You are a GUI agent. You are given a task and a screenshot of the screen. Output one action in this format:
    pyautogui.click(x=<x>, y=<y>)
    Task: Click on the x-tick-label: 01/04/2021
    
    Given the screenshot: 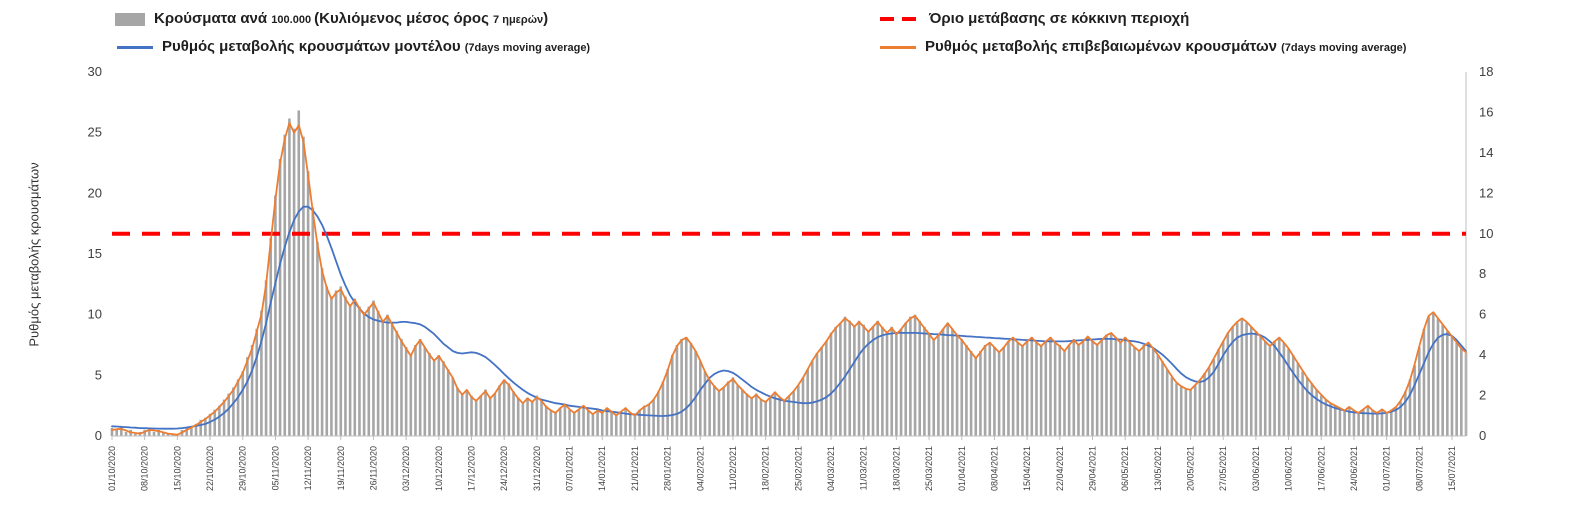 What is the action you would take?
    pyautogui.click(x=962, y=468)
    